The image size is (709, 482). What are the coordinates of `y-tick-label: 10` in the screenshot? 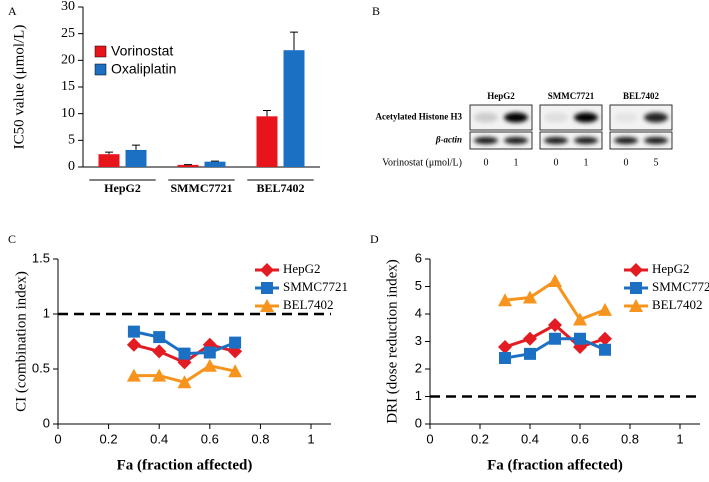 It's located at (68, 113).